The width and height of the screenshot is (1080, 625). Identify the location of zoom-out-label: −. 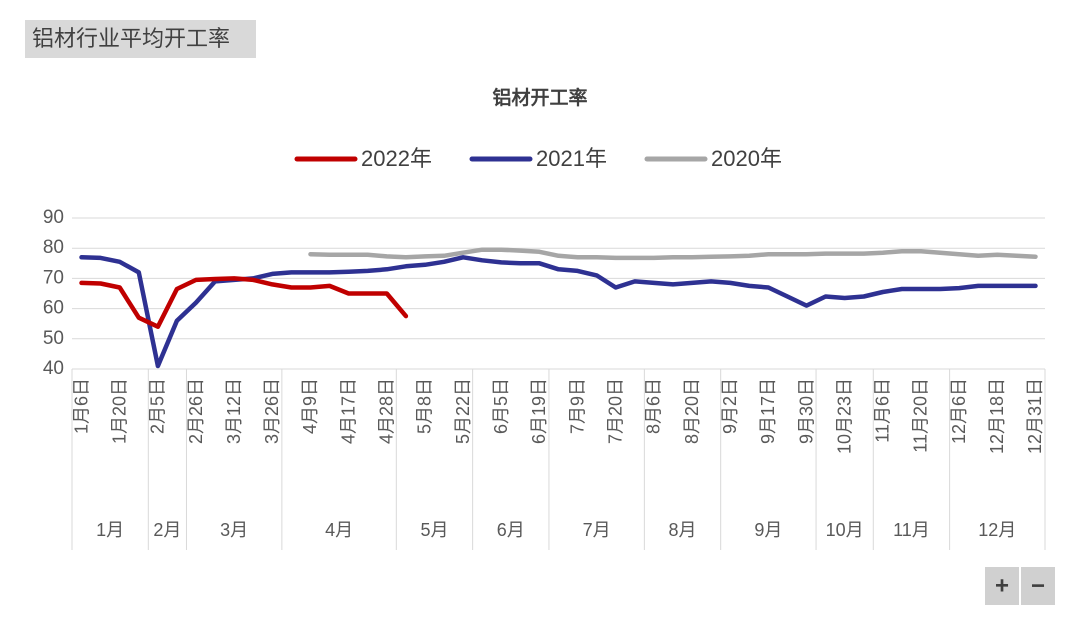
(1038, 585).